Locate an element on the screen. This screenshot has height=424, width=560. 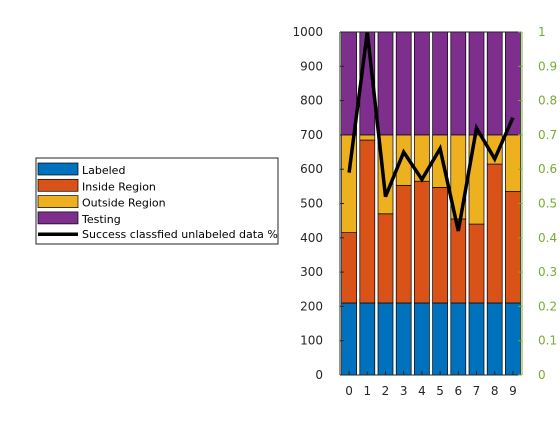
y-left-tick-label: 0 is located at coordinates (319, 375).